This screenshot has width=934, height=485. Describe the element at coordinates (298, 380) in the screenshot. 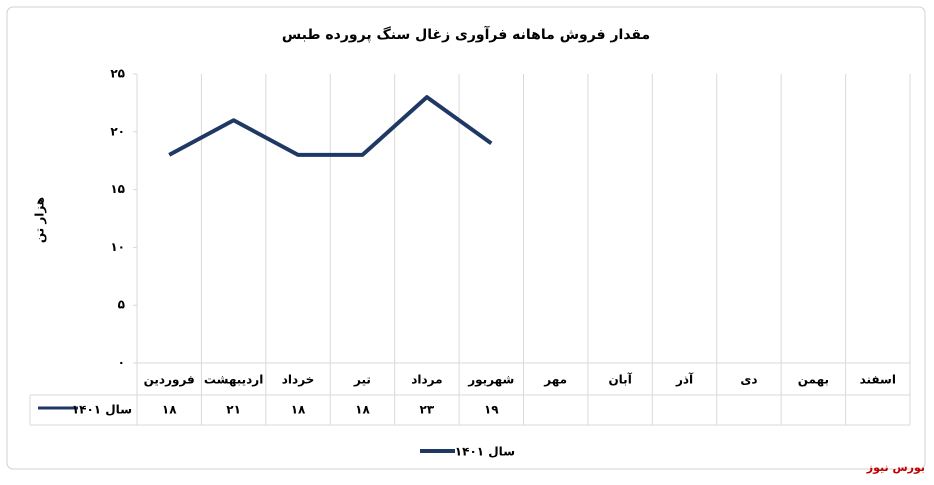

I see `x-tick-label: خرداد` at that location.